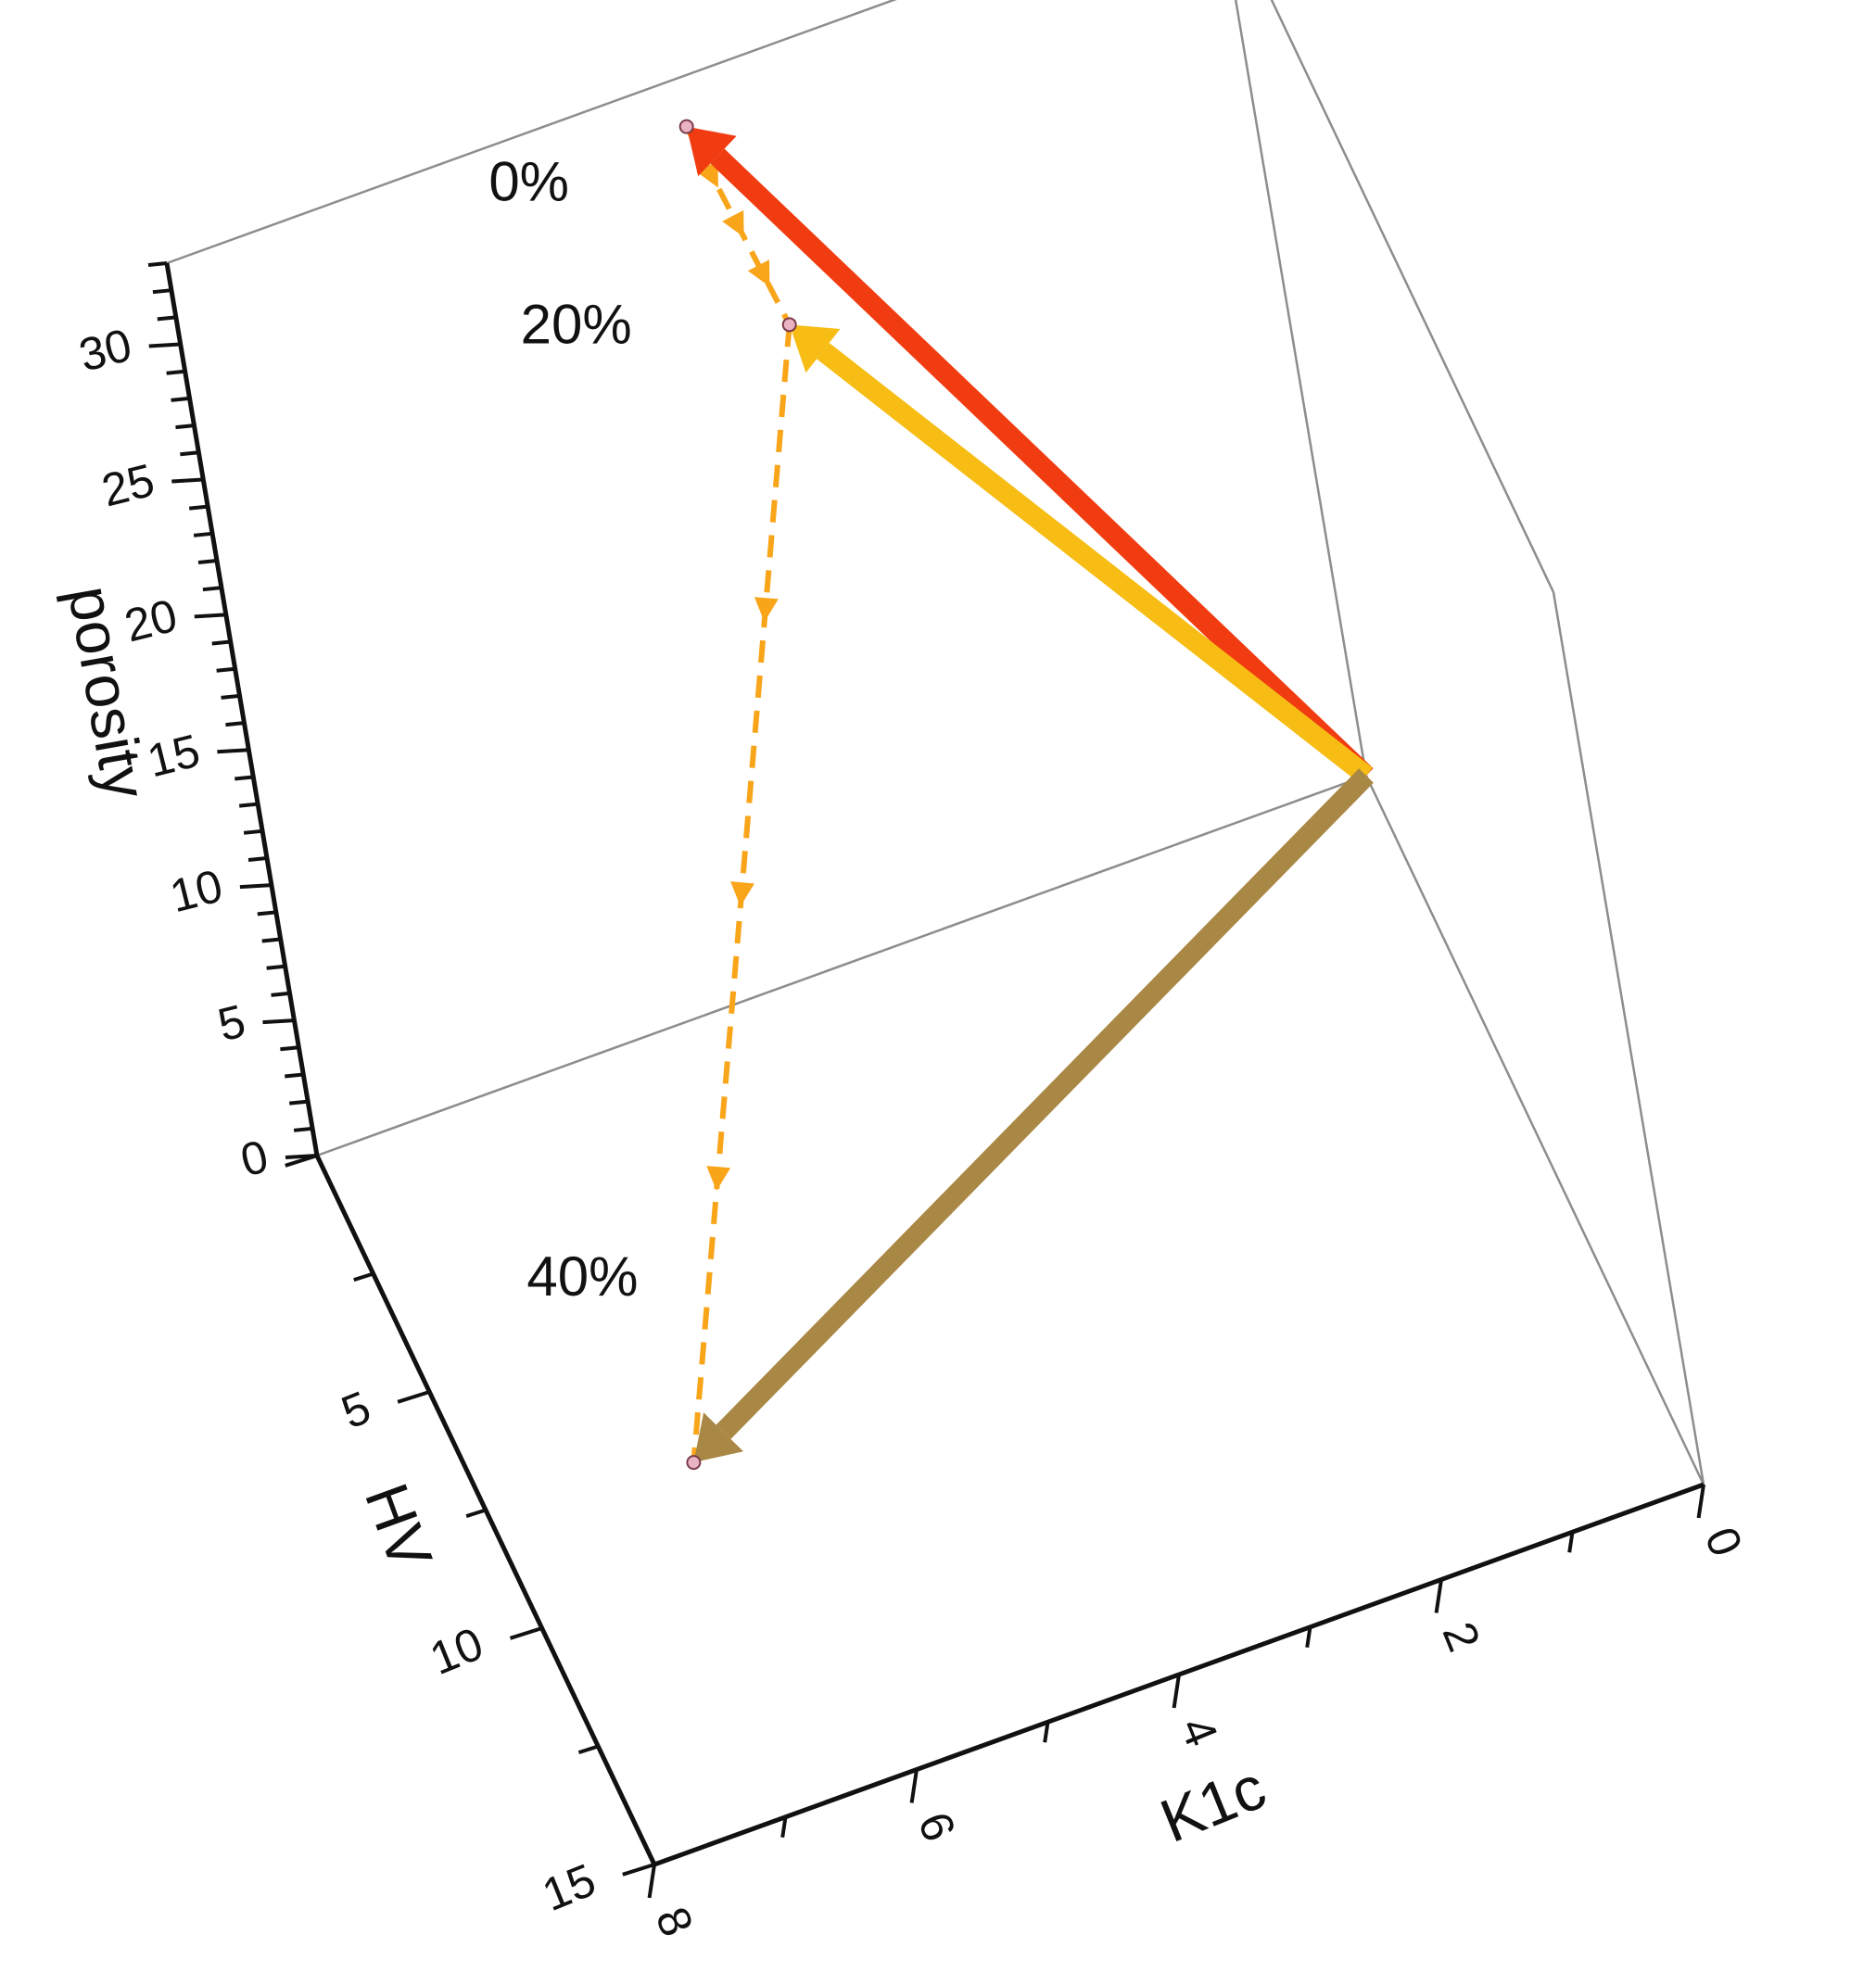 The height and width of the screenshot is (1972, 1876). Describe the element at coordinates (569, 1887) in the screenshot. I see `hv-tick-label: 15` at that location.